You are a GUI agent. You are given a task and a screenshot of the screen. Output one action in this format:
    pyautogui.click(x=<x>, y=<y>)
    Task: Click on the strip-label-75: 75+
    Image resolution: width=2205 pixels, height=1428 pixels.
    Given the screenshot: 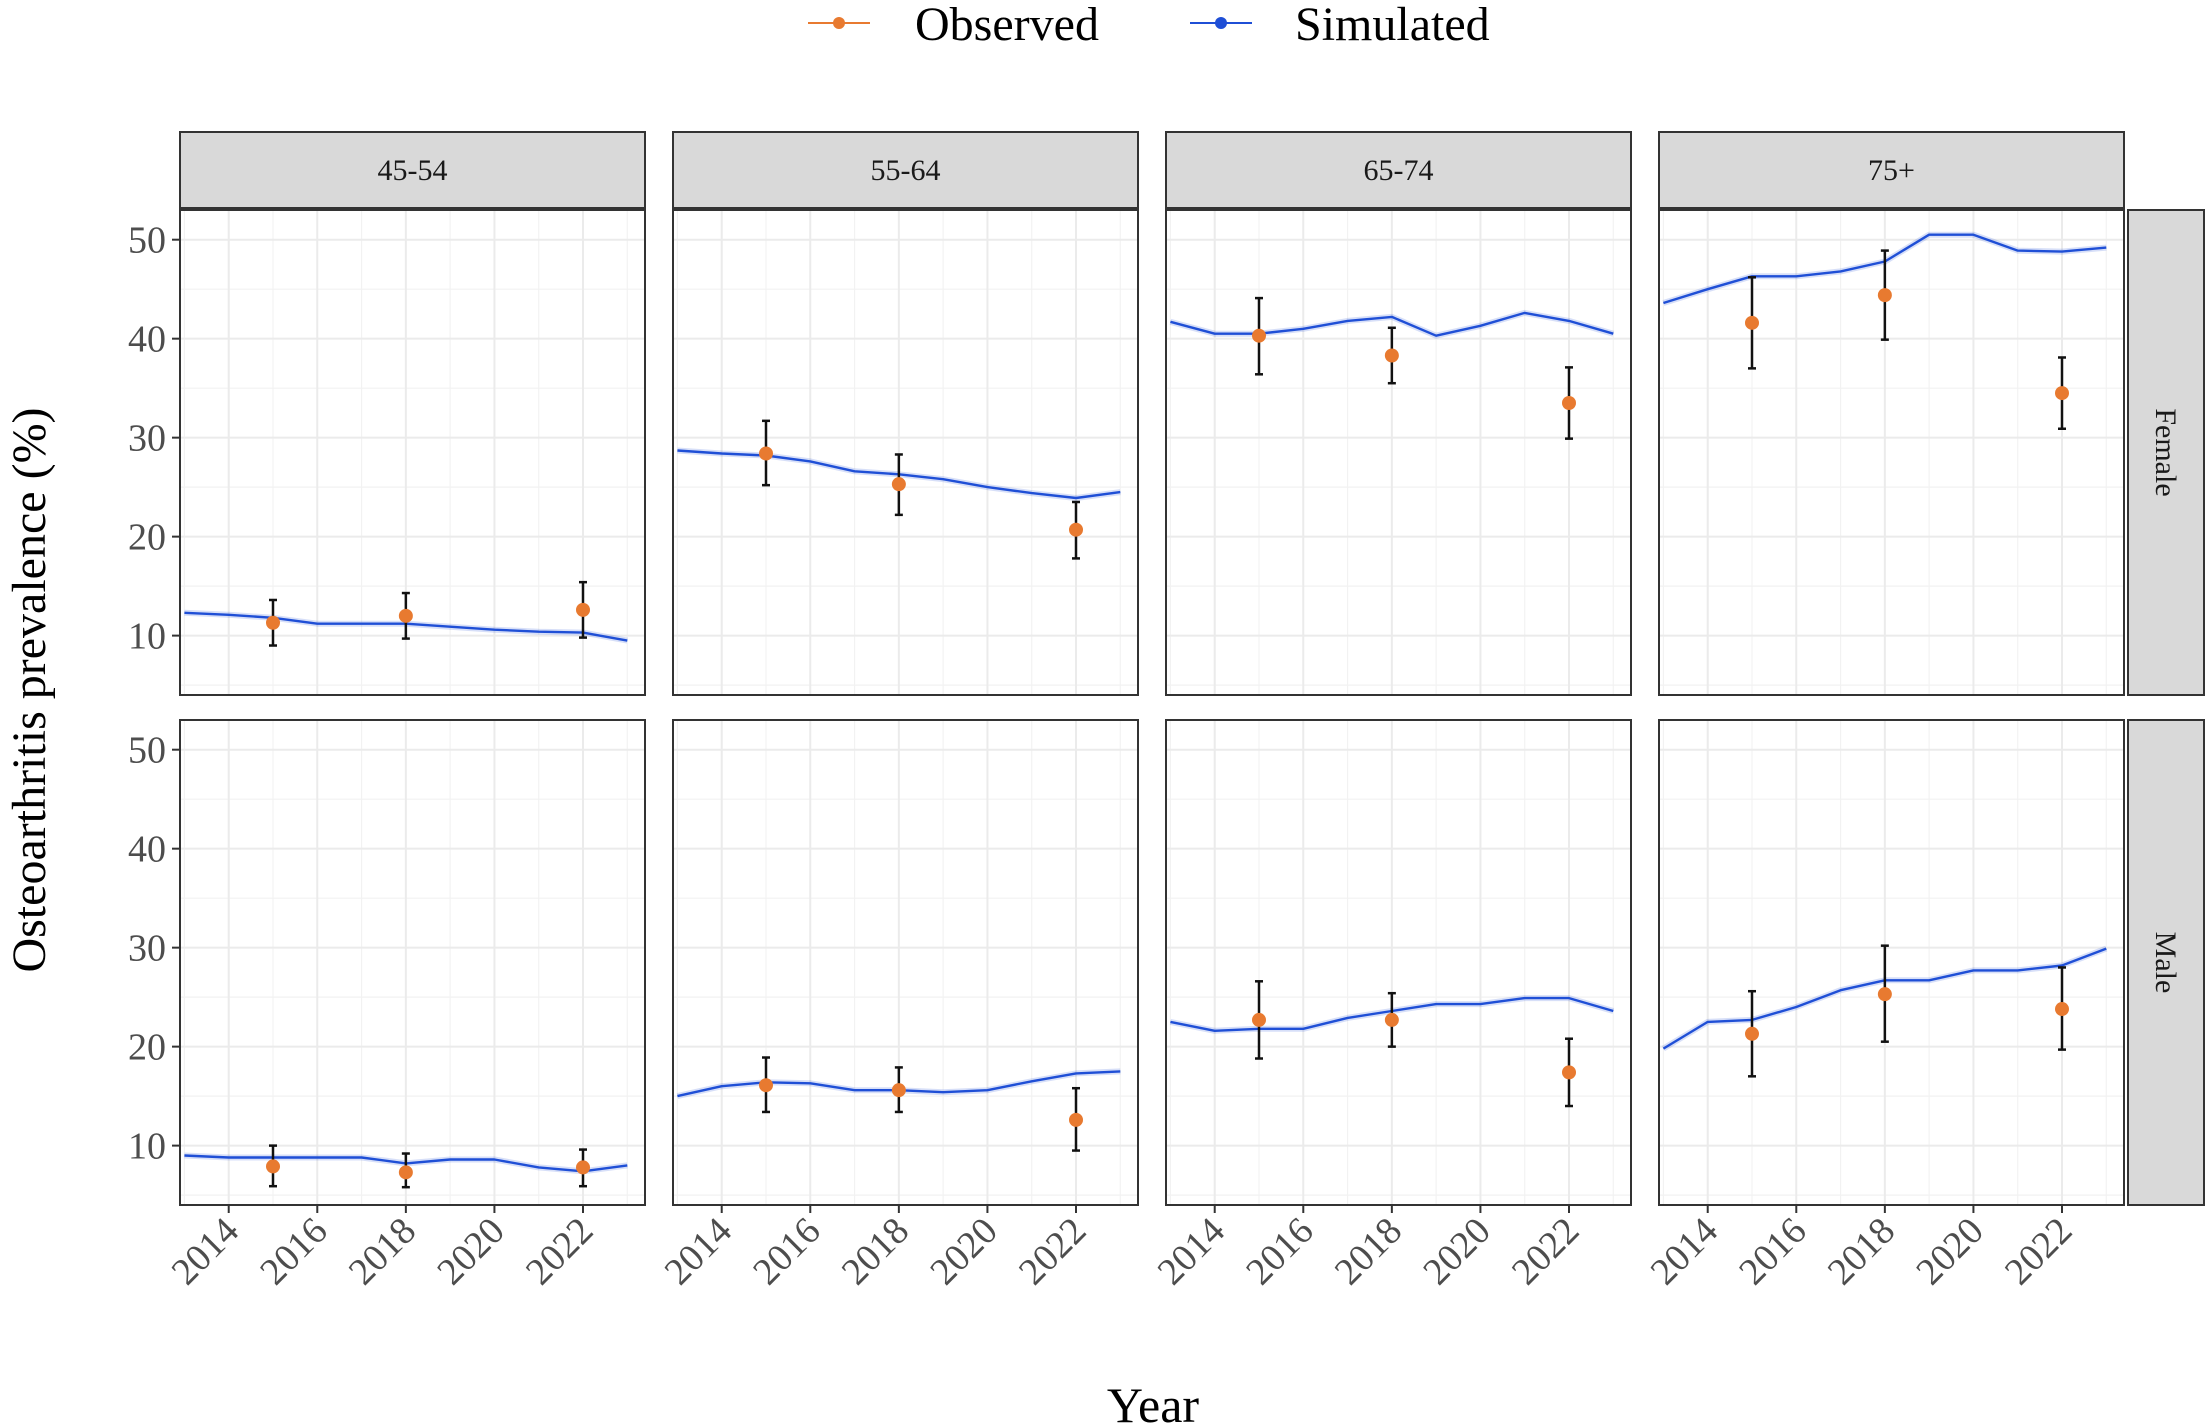 What is the action you would take?
    pyautogui.click(x=1891, y=170)
    